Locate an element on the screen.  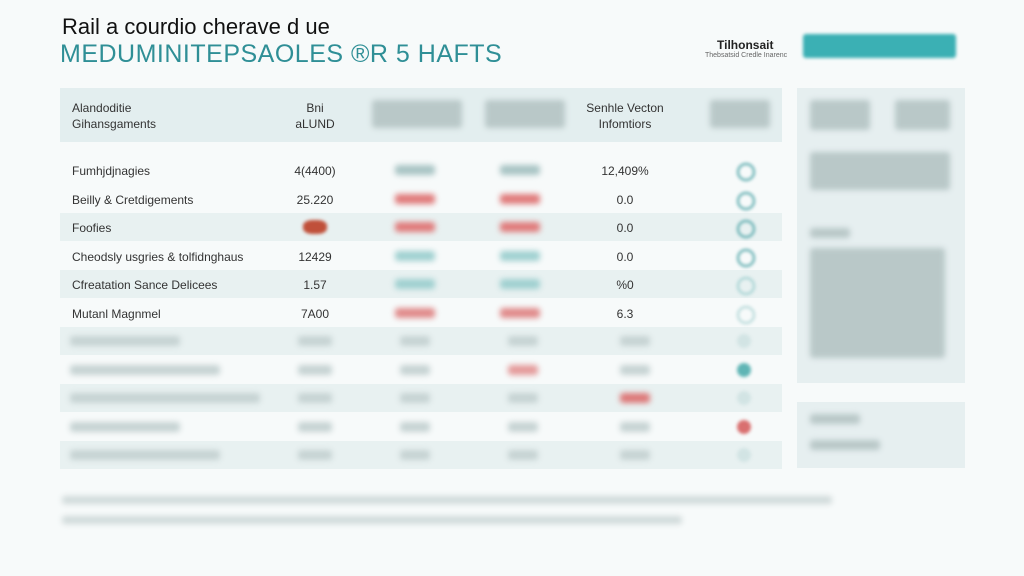
side-box is located at coordinates (881, 435).